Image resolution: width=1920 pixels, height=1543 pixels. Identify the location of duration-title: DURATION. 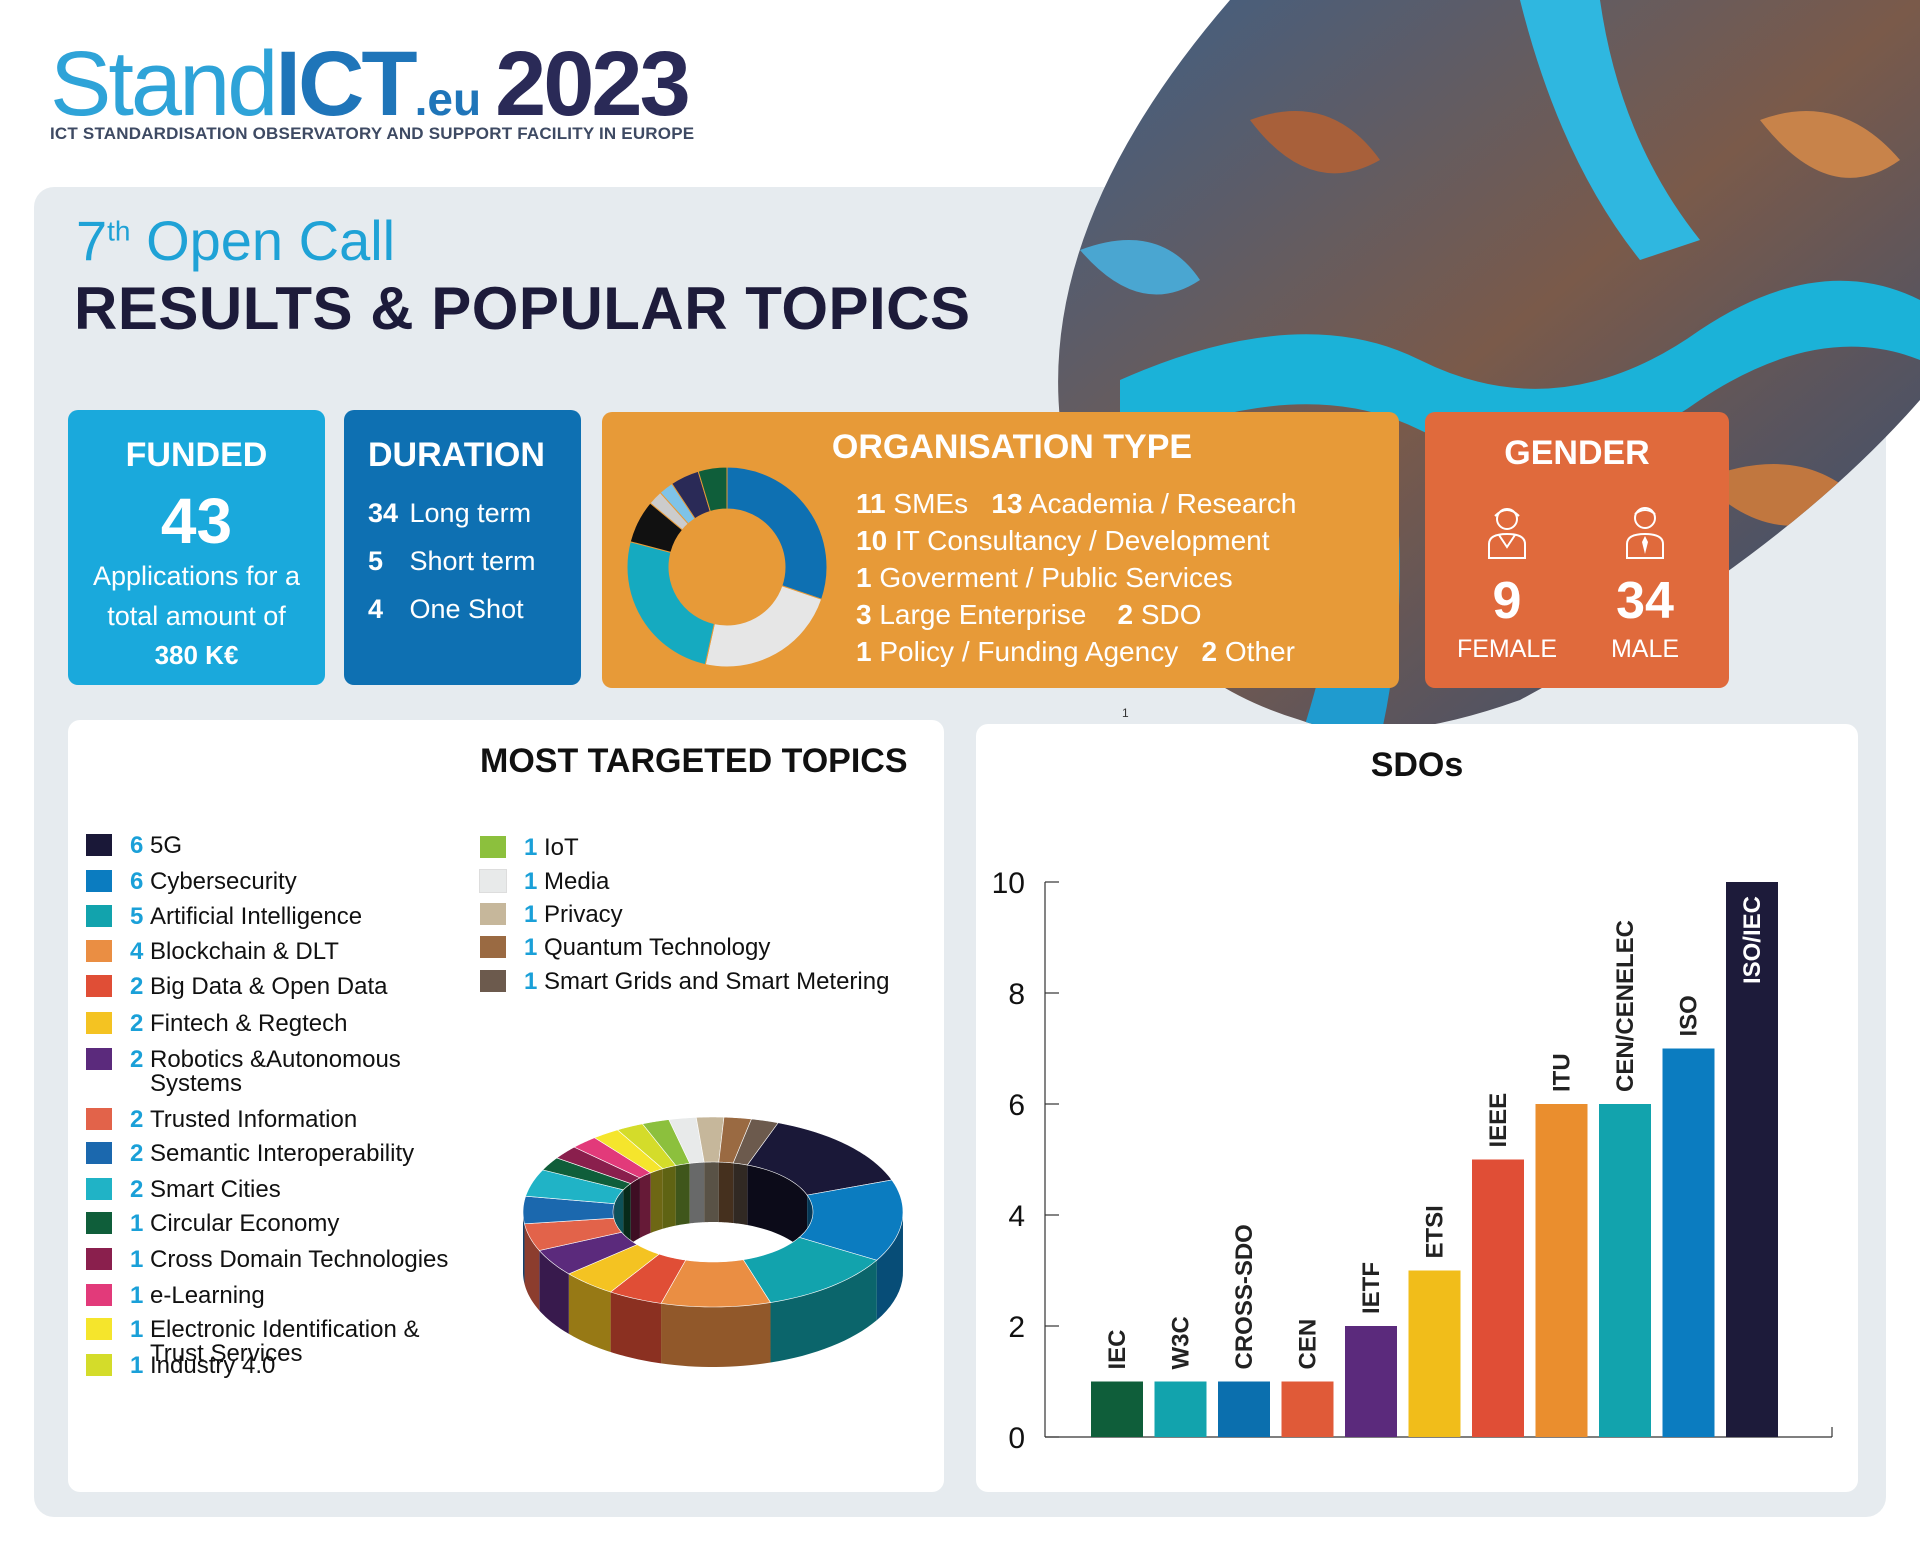
(456, 455).